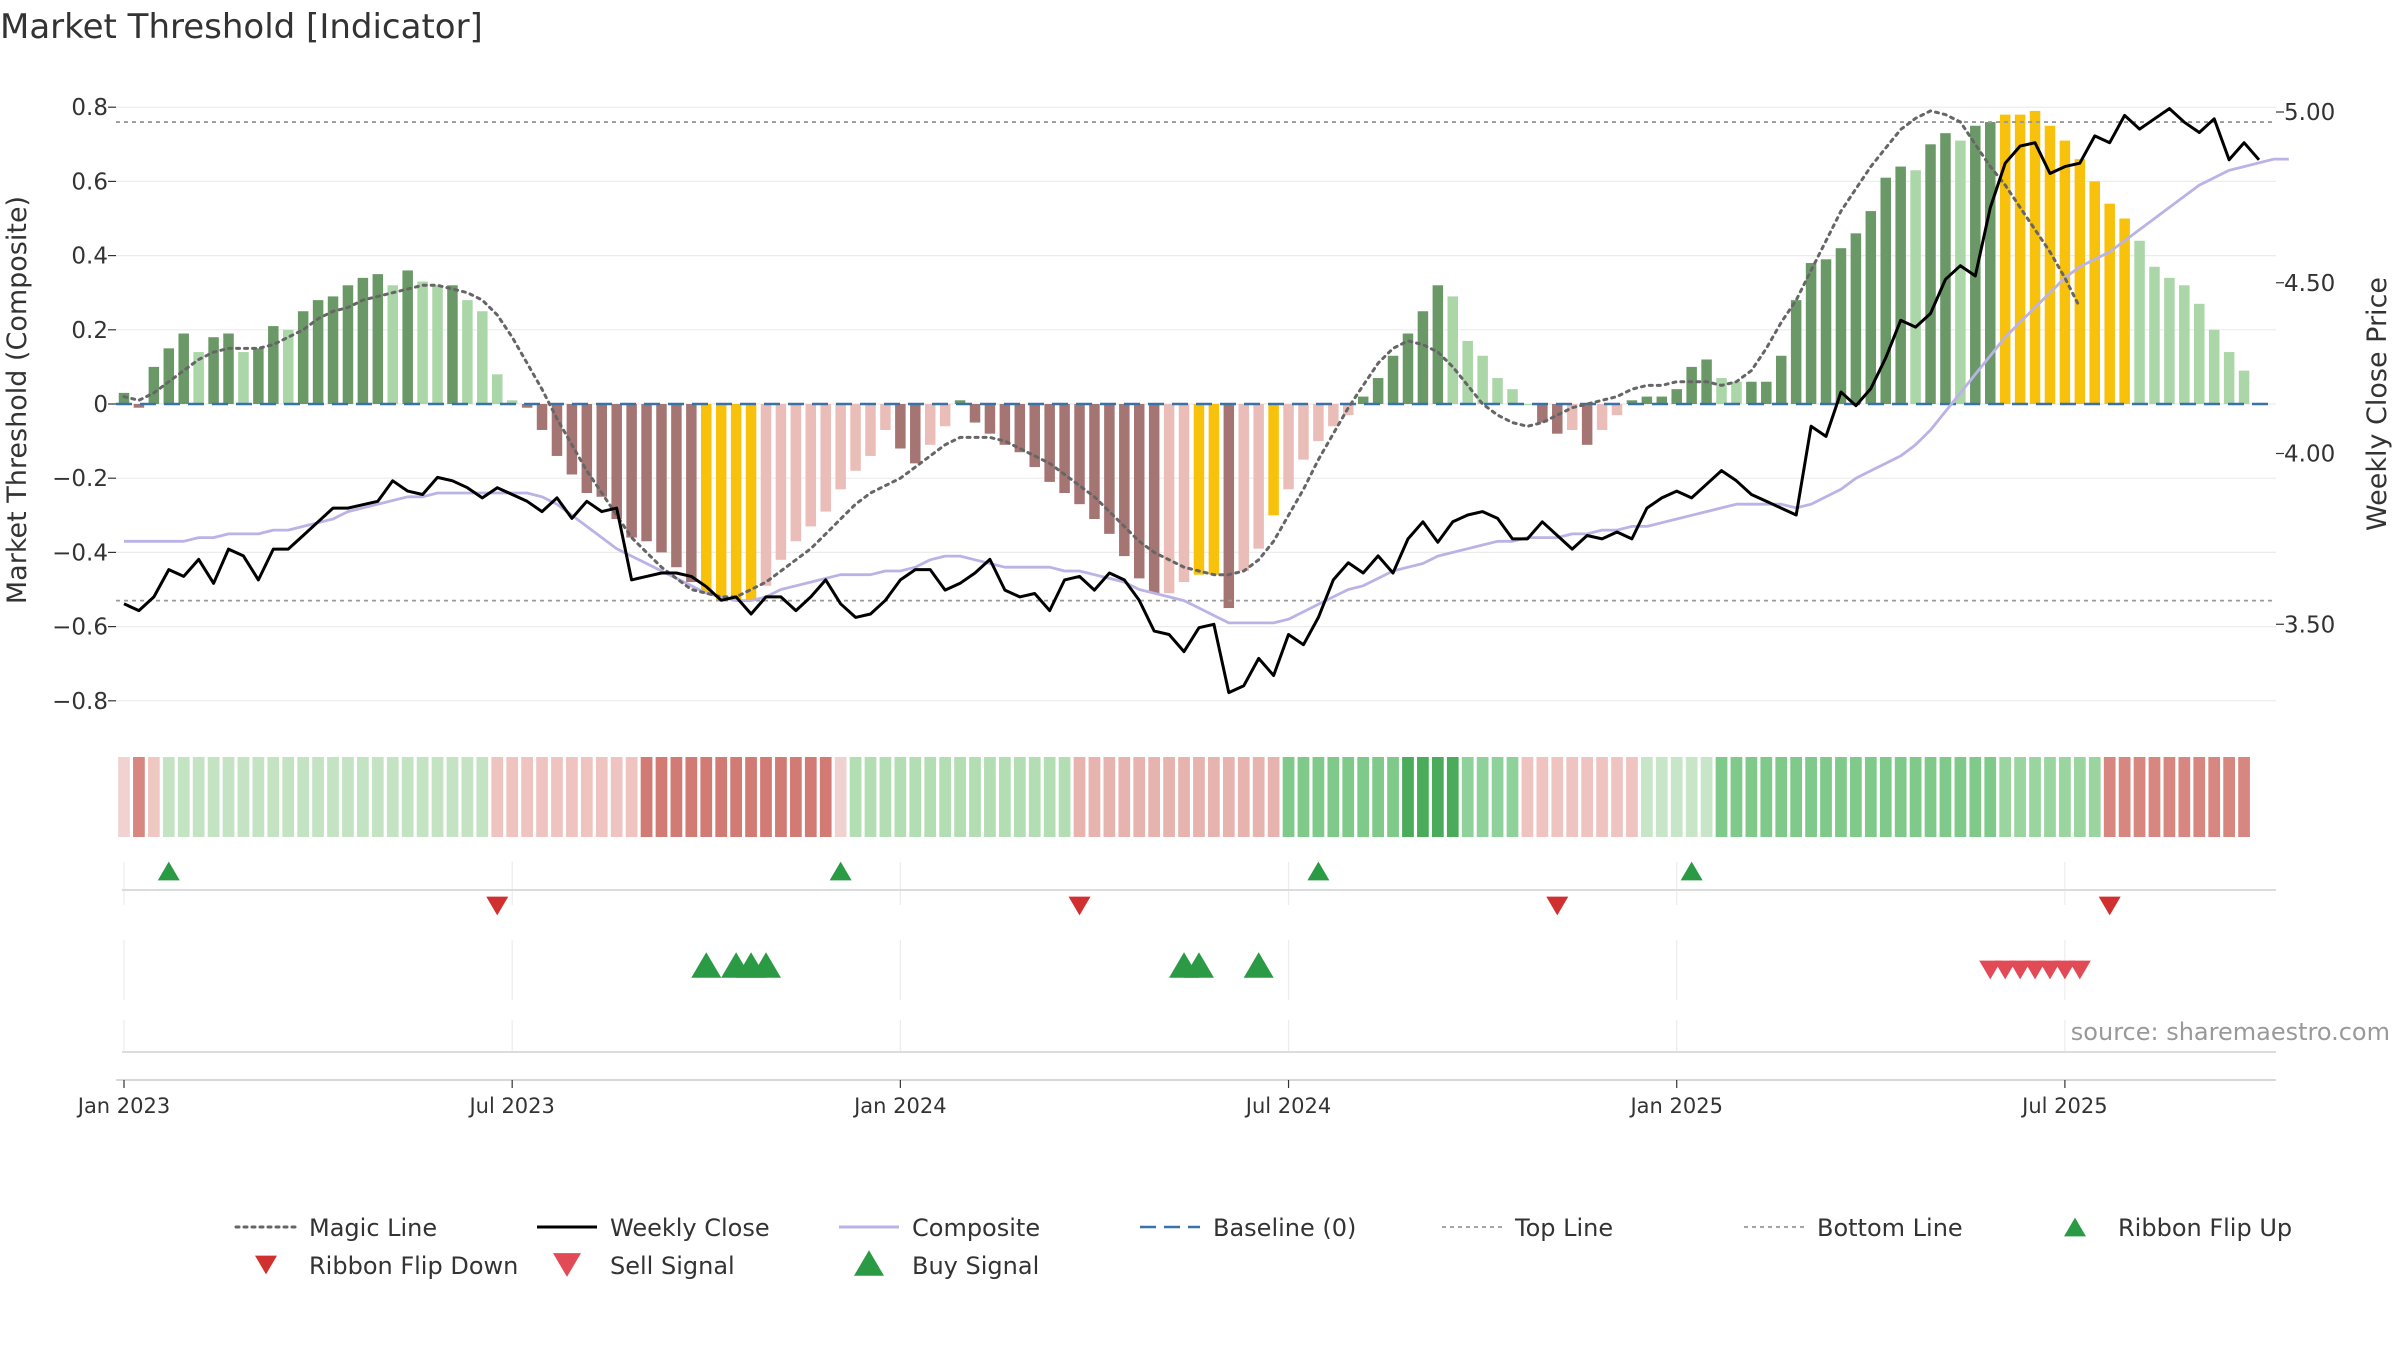  I want to click on legend-item: Bottom Line, so click(1853, 1228).